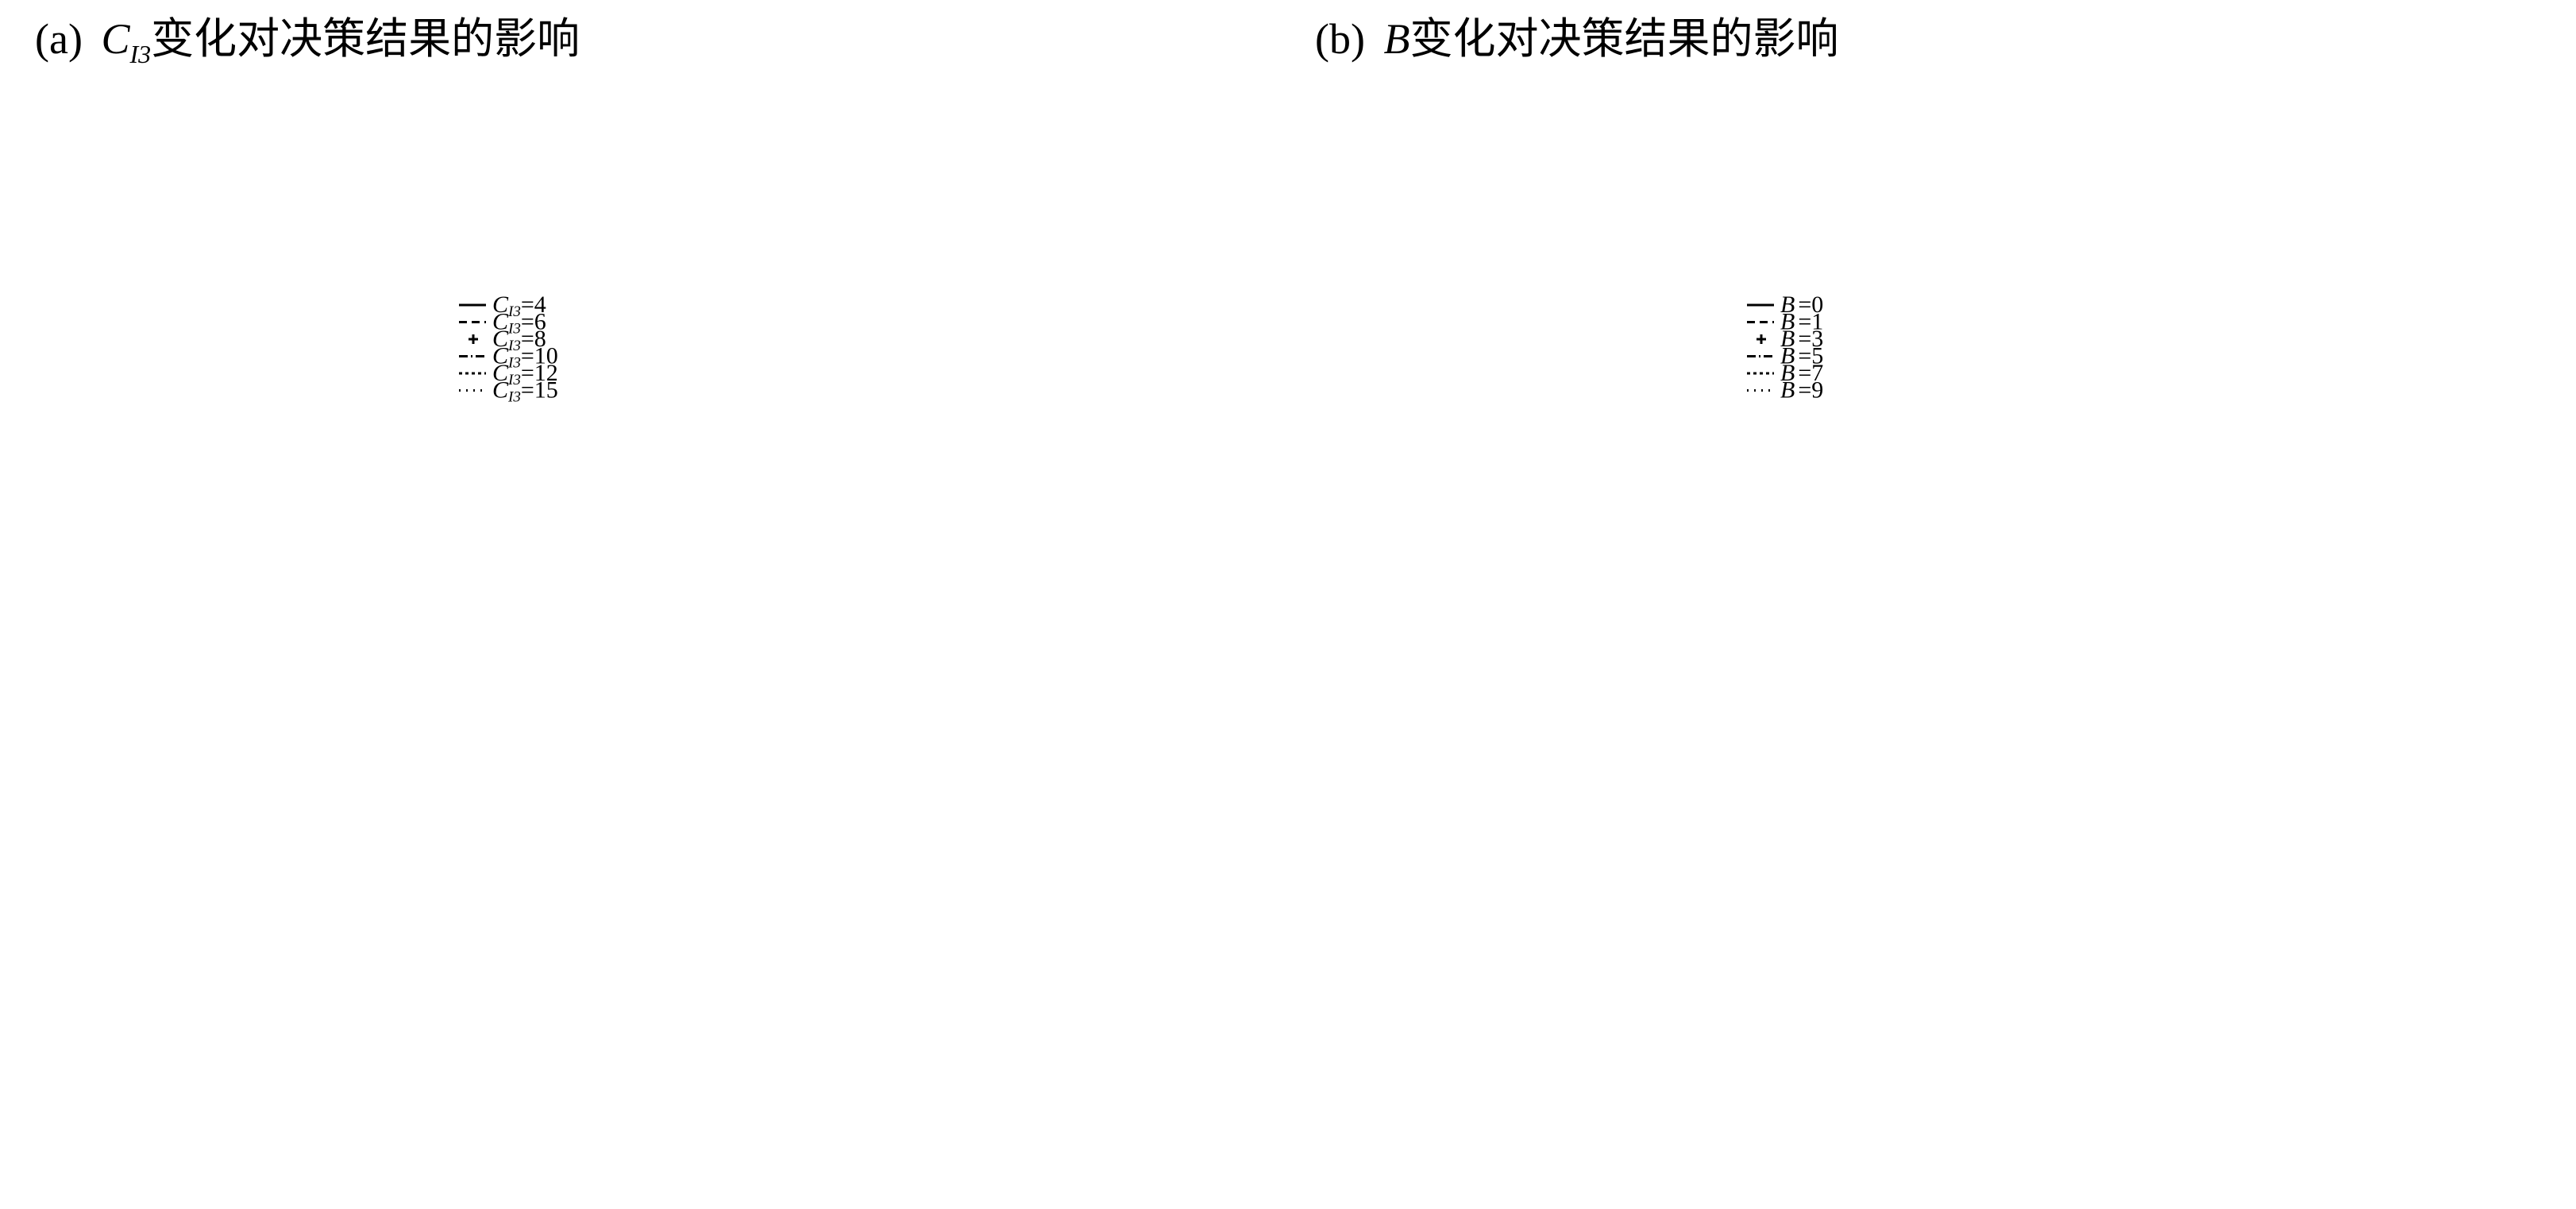 The height and width of the screenshot is (1209, 2576). What do you see at coordinates (1396, 39) in the screenshot?
I see `panel-b-title-symbol: B` at bounding box center [1396, 39].